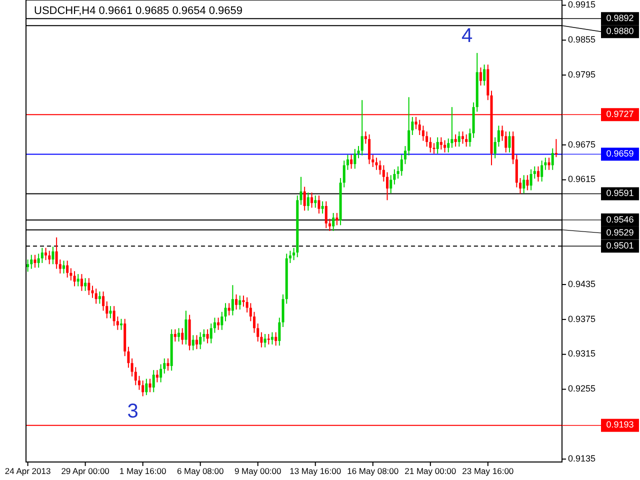  Describe the element at coordinates (582, 39) in the screenshot. I see `y-tick-label: 0.9855` at that location.